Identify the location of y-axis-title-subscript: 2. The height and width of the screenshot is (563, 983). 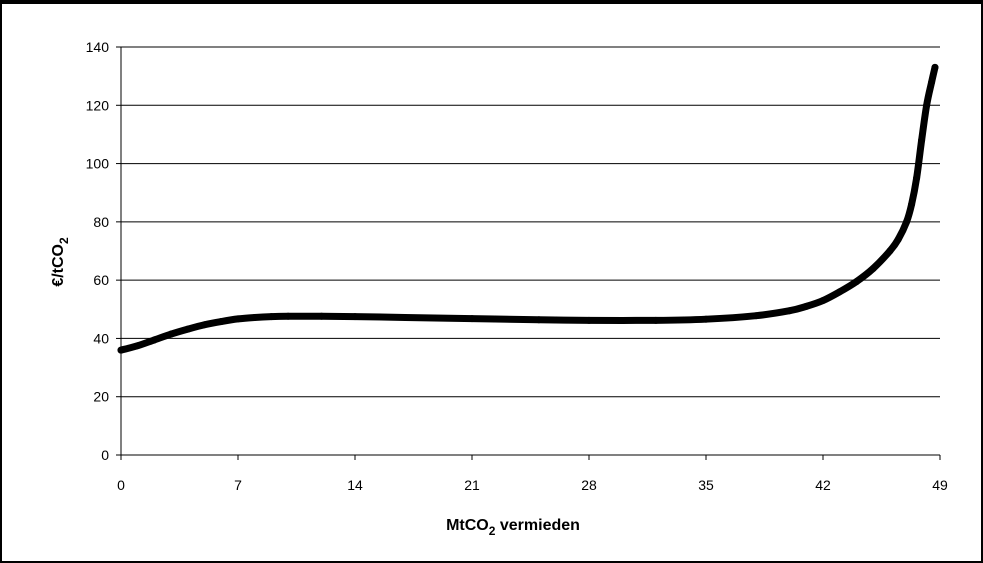
(64, 240).